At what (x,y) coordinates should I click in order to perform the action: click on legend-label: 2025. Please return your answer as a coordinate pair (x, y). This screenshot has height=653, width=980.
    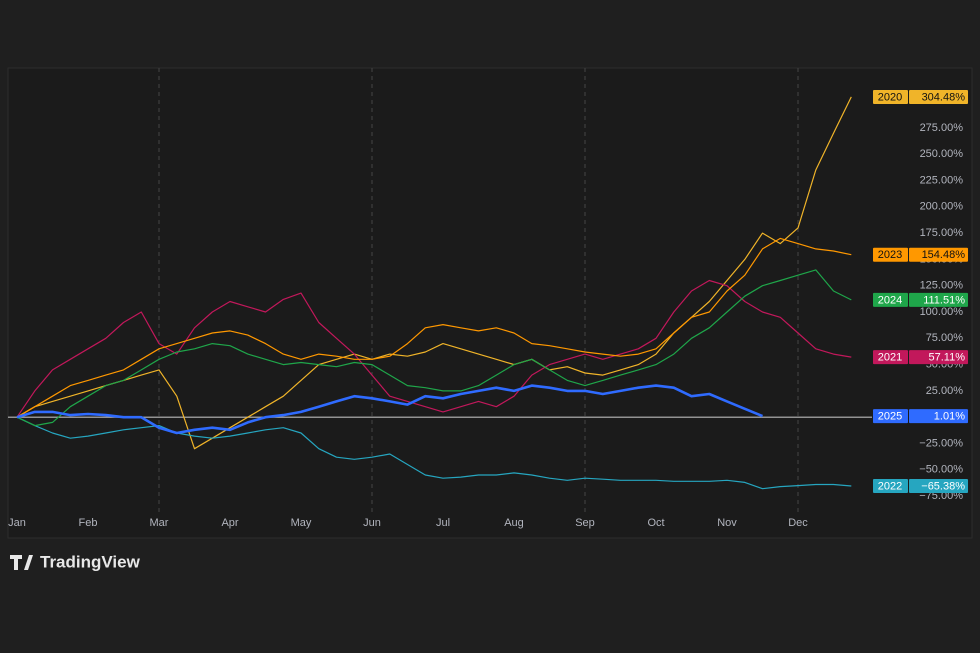
    Looking at the image, I should click on (890, 417).